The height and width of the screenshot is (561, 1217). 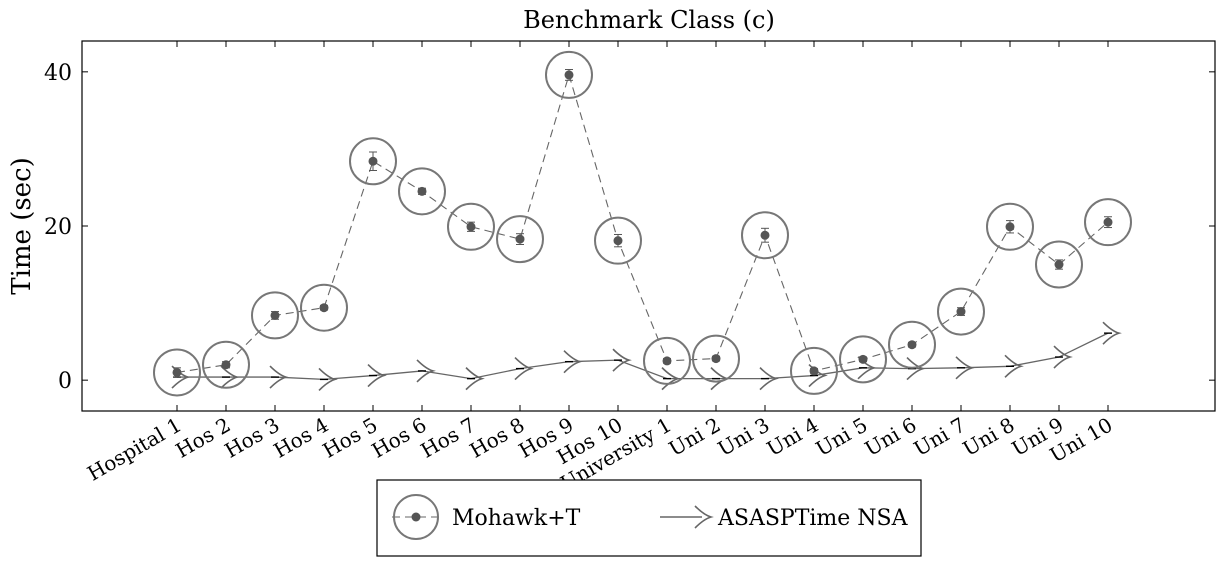 What do you see at coordinates (301, 438) in the screenshot?
I see `x-tick-label: Hos 4` at bounding box center [301, 438].